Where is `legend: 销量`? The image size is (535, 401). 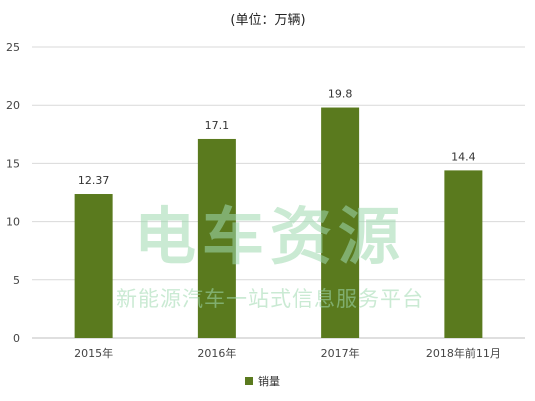 legend: 销量 is located at coordinates (262, 381).